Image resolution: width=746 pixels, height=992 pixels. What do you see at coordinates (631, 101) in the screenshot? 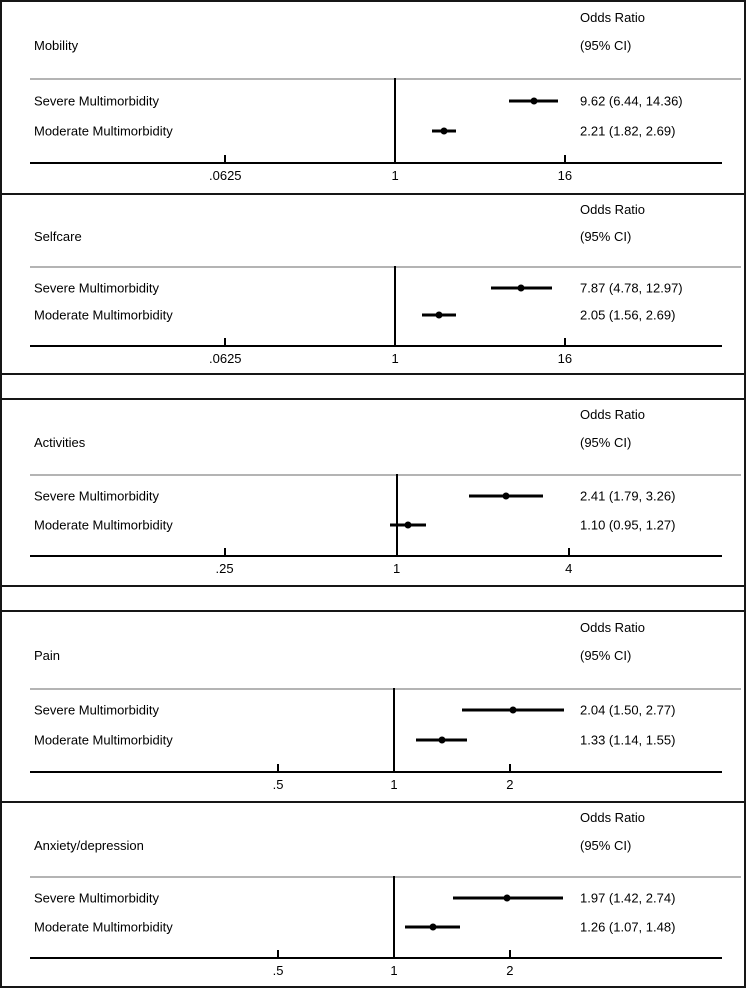
I see `or-ci-value: 9.62 (6.44, 14.36)` at bounding box center [631, 101].